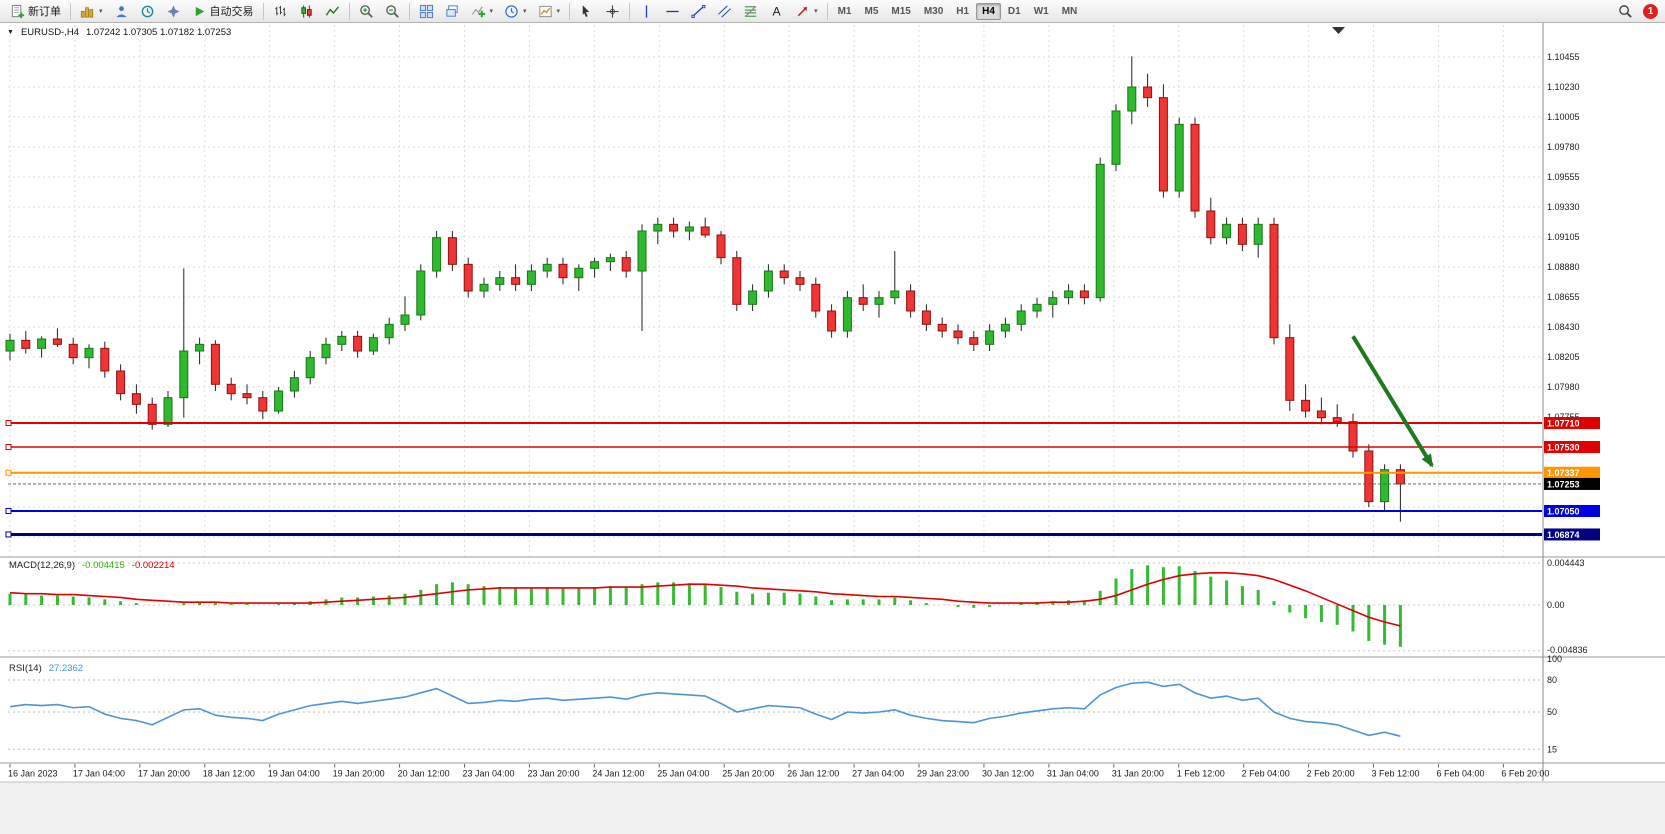 Image resolution: width=1665 pixels, height=834 pixels. What do you see at coordinates (844, 11) in the screenshot?
I see `timeframe-m1-button: M1` at bounding box center [844, 11].